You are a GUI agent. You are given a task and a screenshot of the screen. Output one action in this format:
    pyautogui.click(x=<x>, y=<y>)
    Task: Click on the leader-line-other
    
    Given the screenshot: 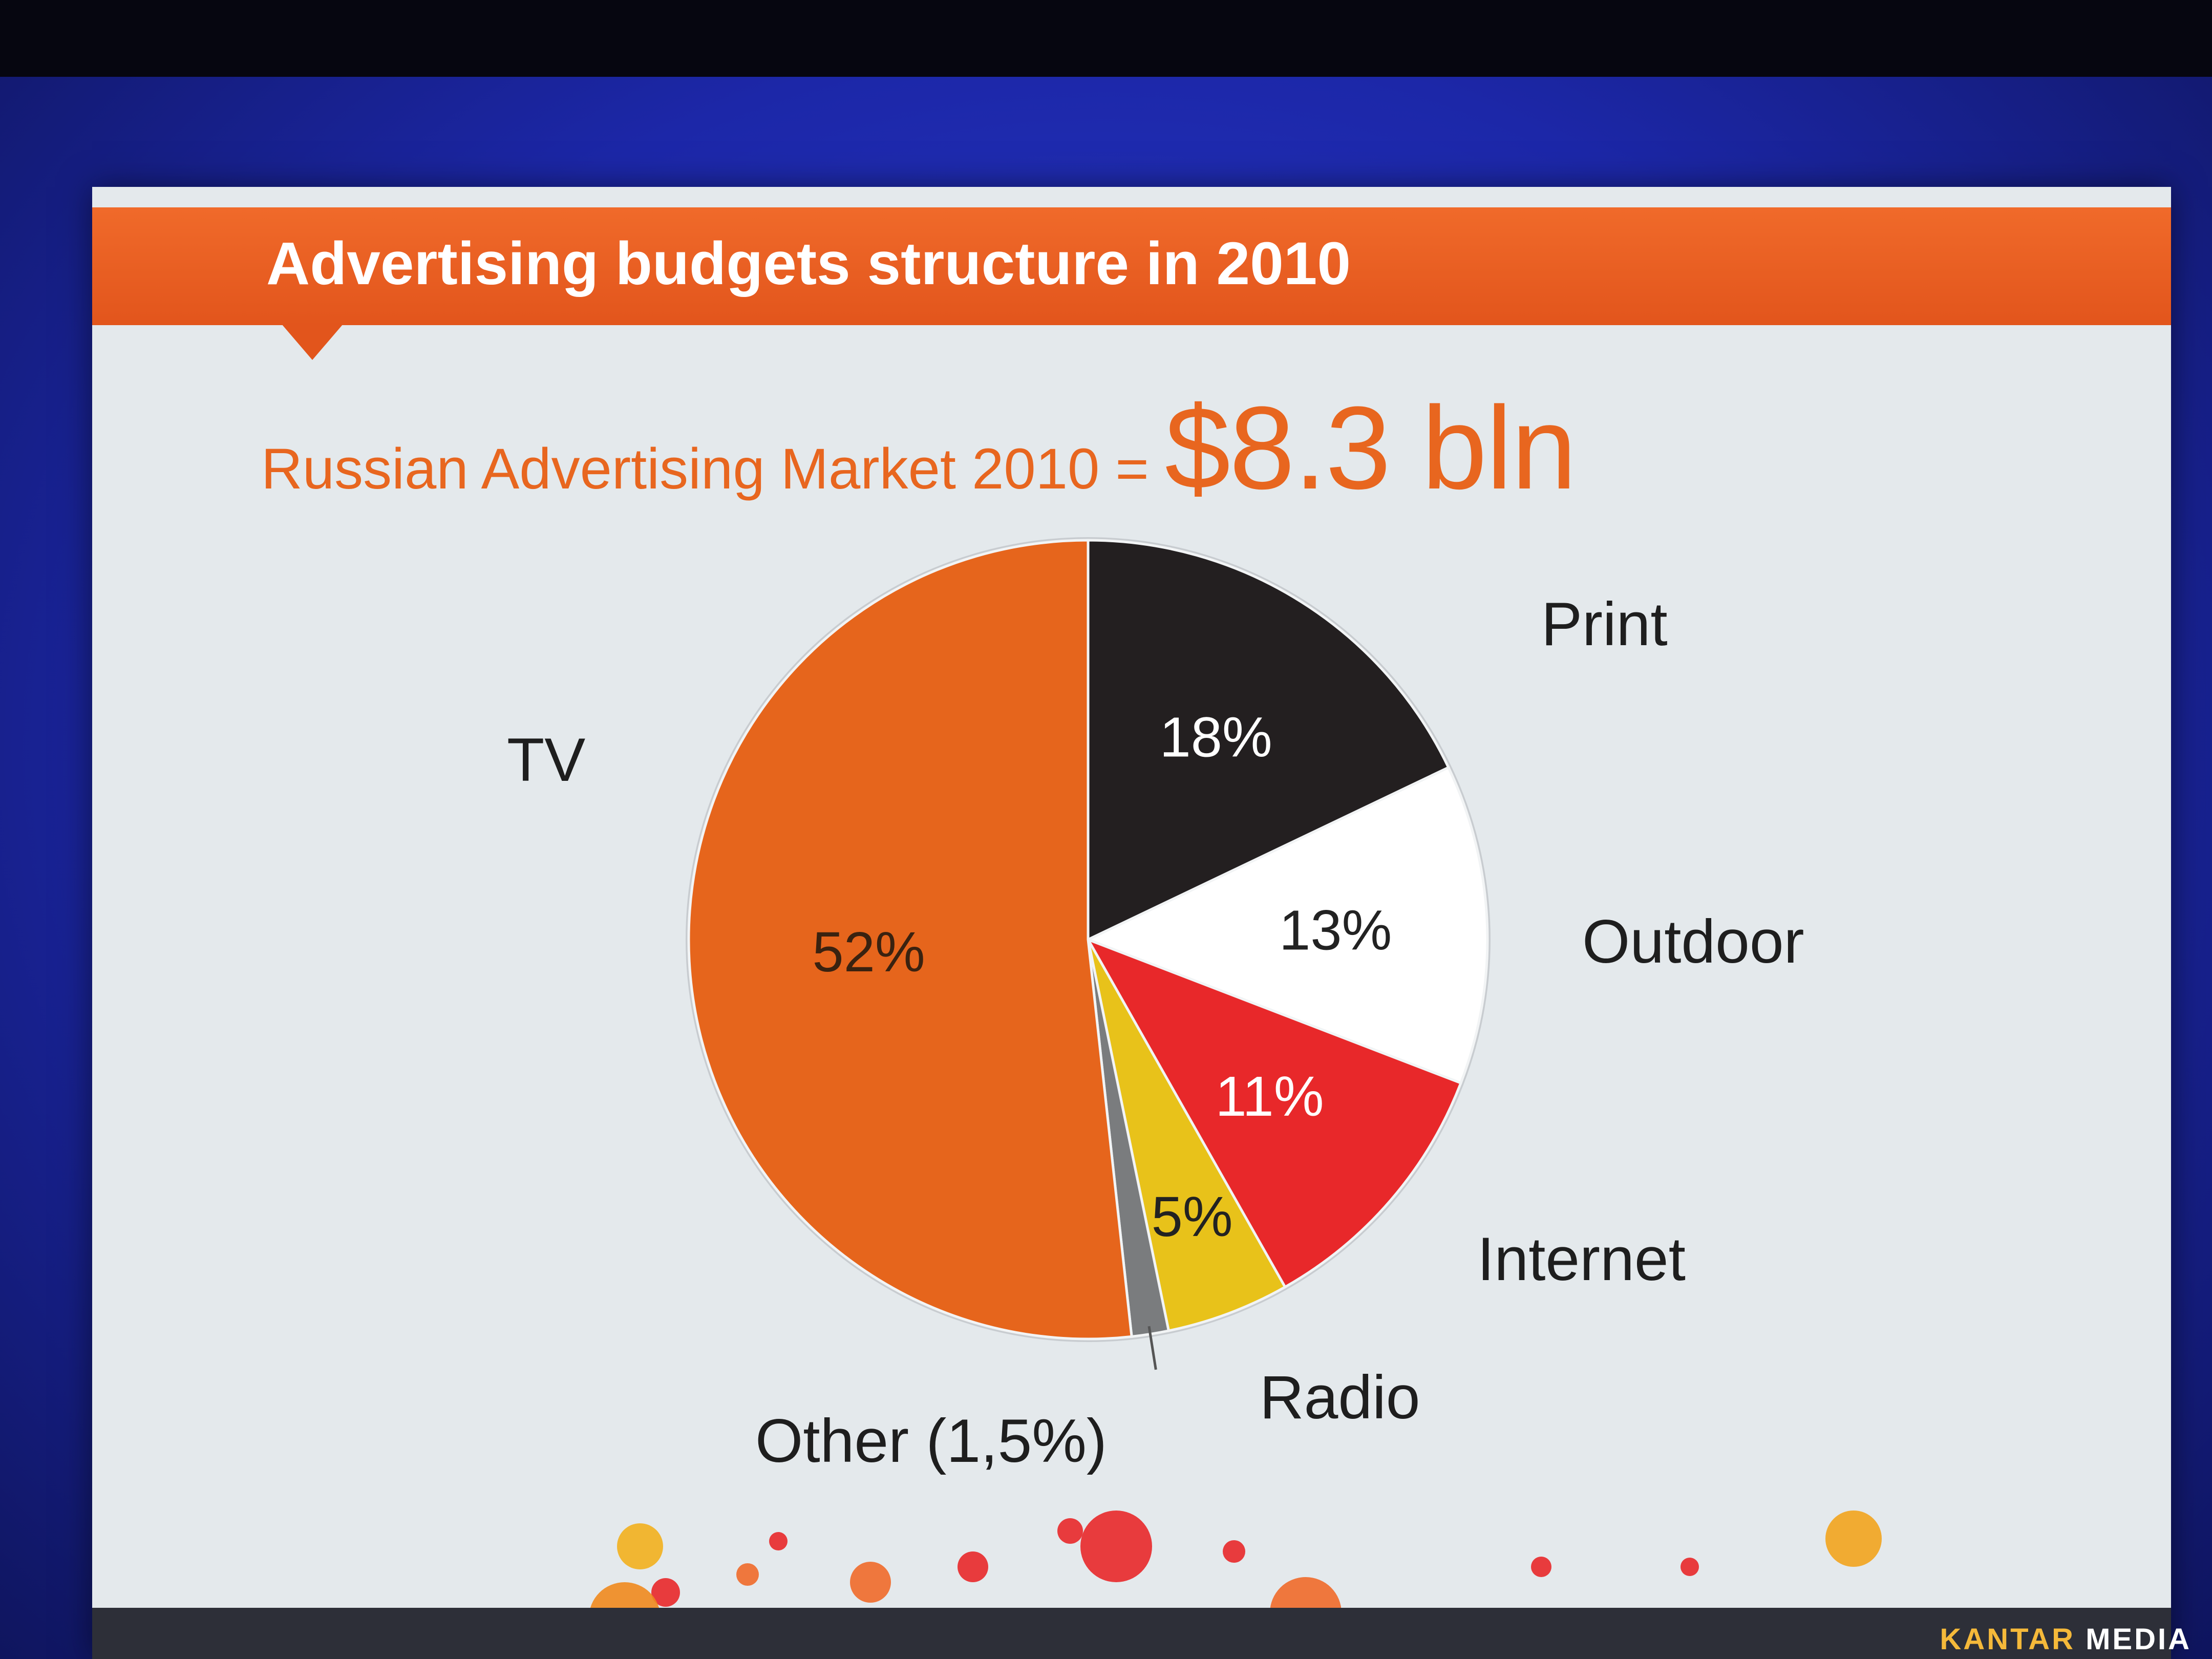 What is the action you would take?
    pyautogui.click(x=1152, y=1348)
    